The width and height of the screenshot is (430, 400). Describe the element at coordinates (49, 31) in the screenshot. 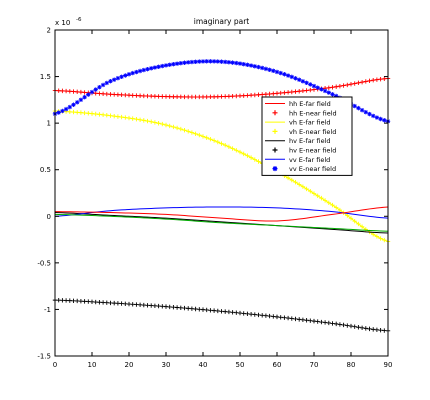

I see `y-tick-label: 2` at that location.